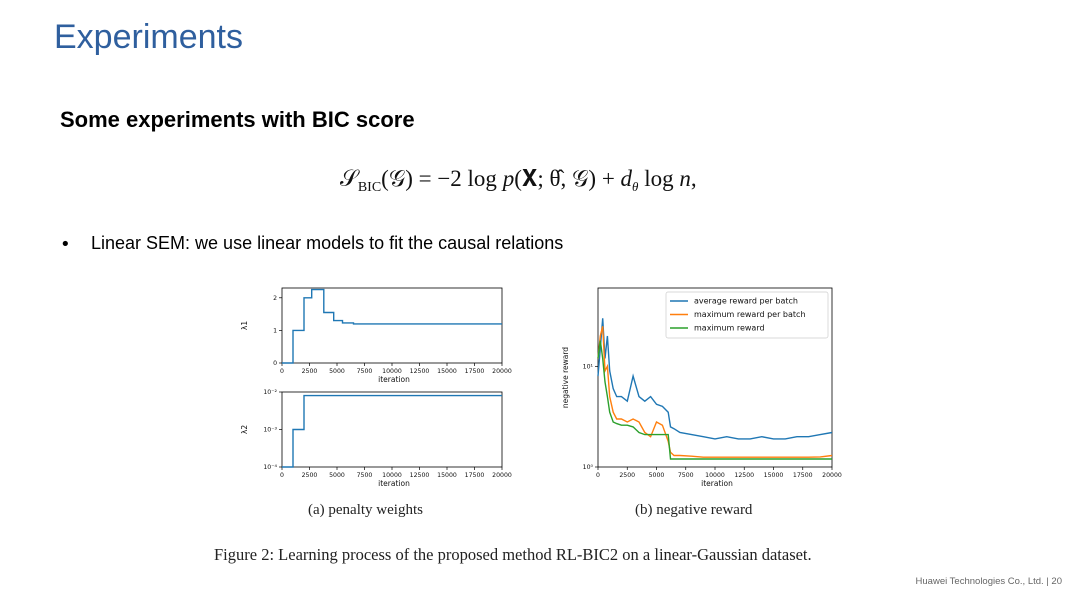 The width and height of the screenshot is (1080, 606). I want to click on series-line-average-reward-per-batch, so click(715, 379).